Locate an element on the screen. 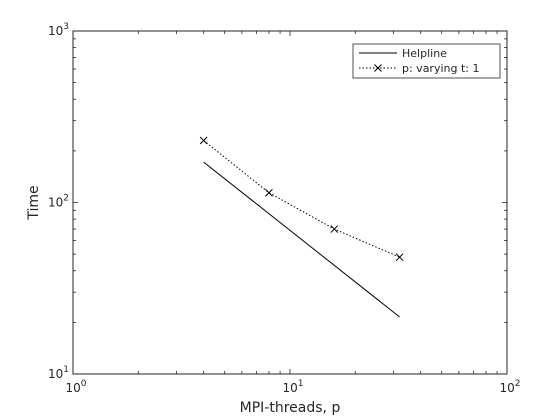 This screenshot has width=560, height=420. x-tick-label: 10⁰ is located at coordinates (75, 387).